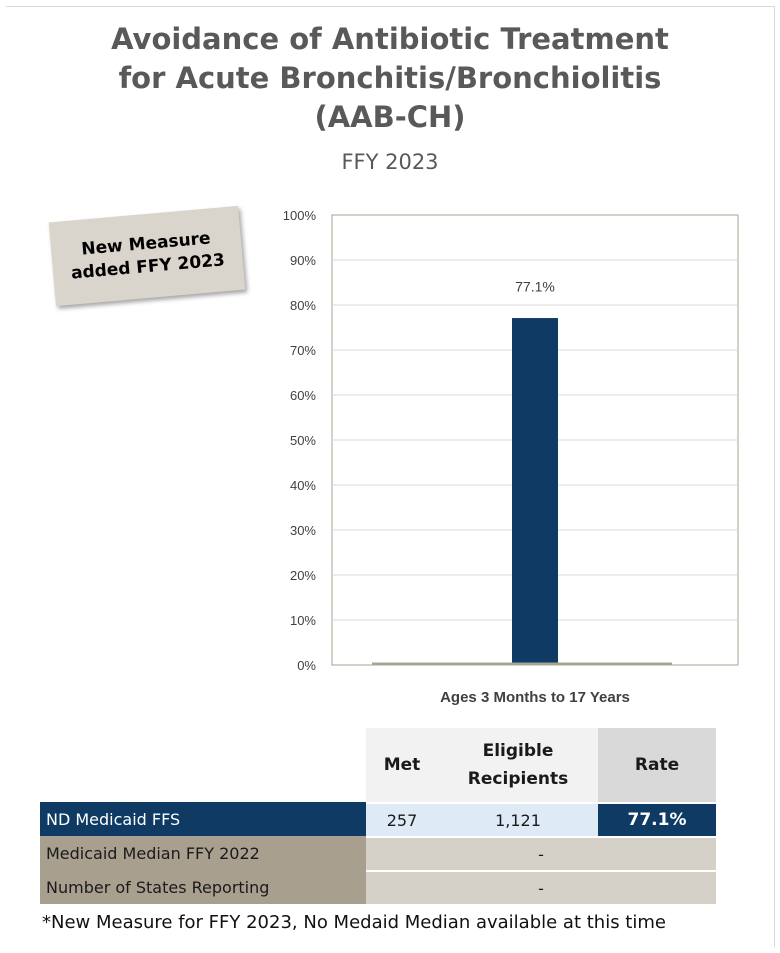 This screenshot has width=780, height=953. Describe the element at coordinates (657, 765) in the screenshot. I see `header-rate: Rate` at that location.